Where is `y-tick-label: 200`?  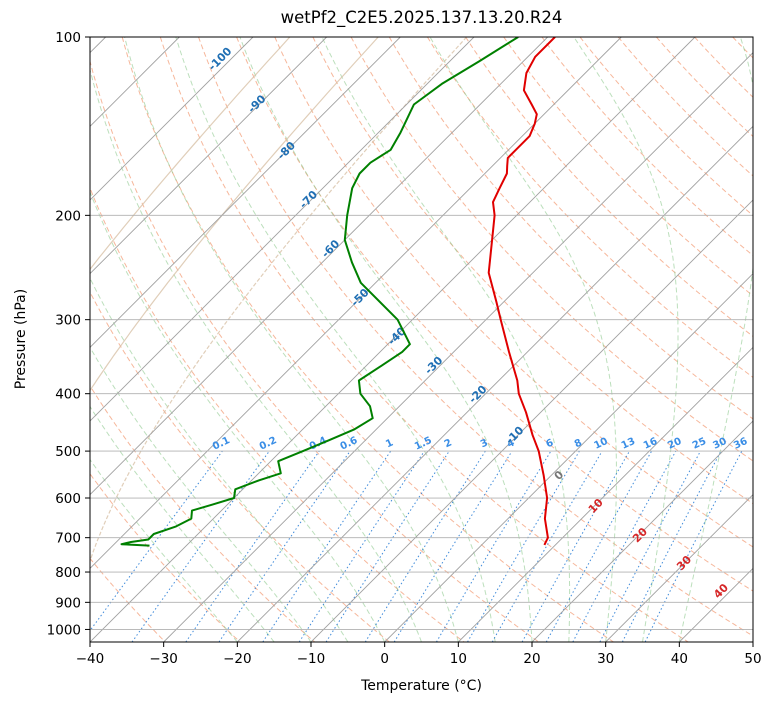
y-tick-label: 200 is located at coordinates (68, 216).